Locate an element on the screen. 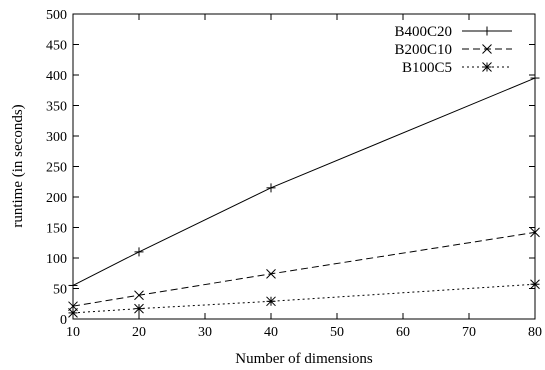  legend: B400C20 B200C10 B100C5 is located at coordinates (453, 50).